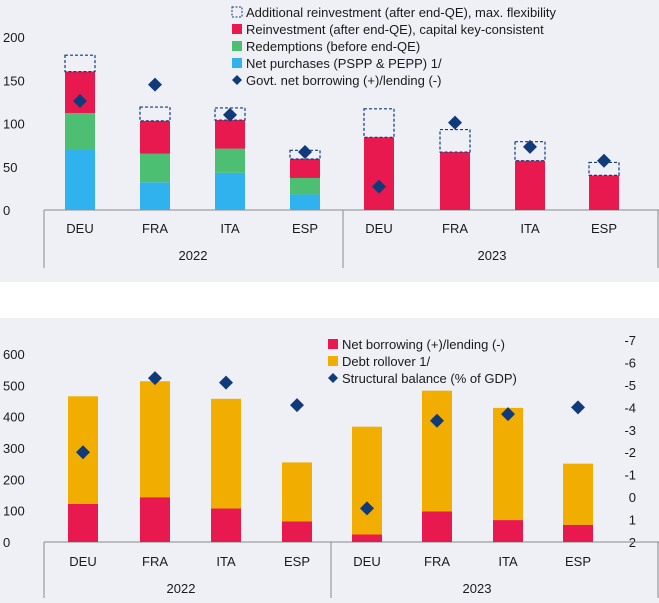 This screenshot has width=659, height=603. I want to click on y-tick-label: 500, so click(14, 385).